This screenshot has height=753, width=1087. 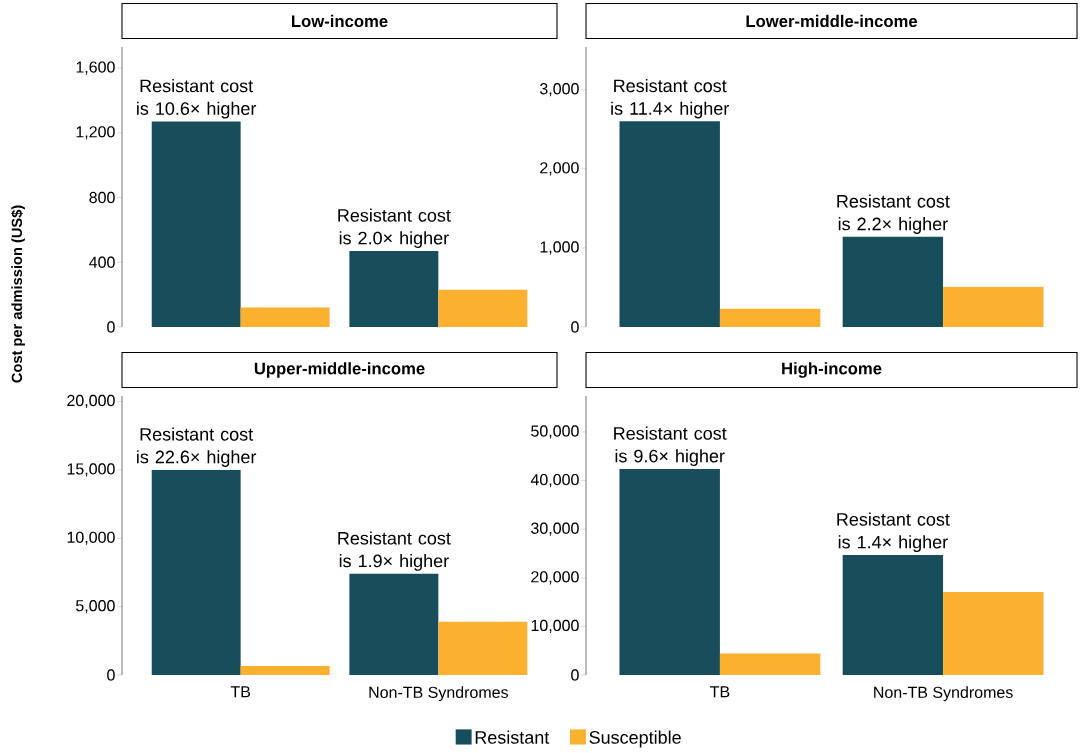 What do you see at coordinates (559, 169) in the screenshot?
I see `y-tick-label: 2,000` at bounding box center [559, 169].